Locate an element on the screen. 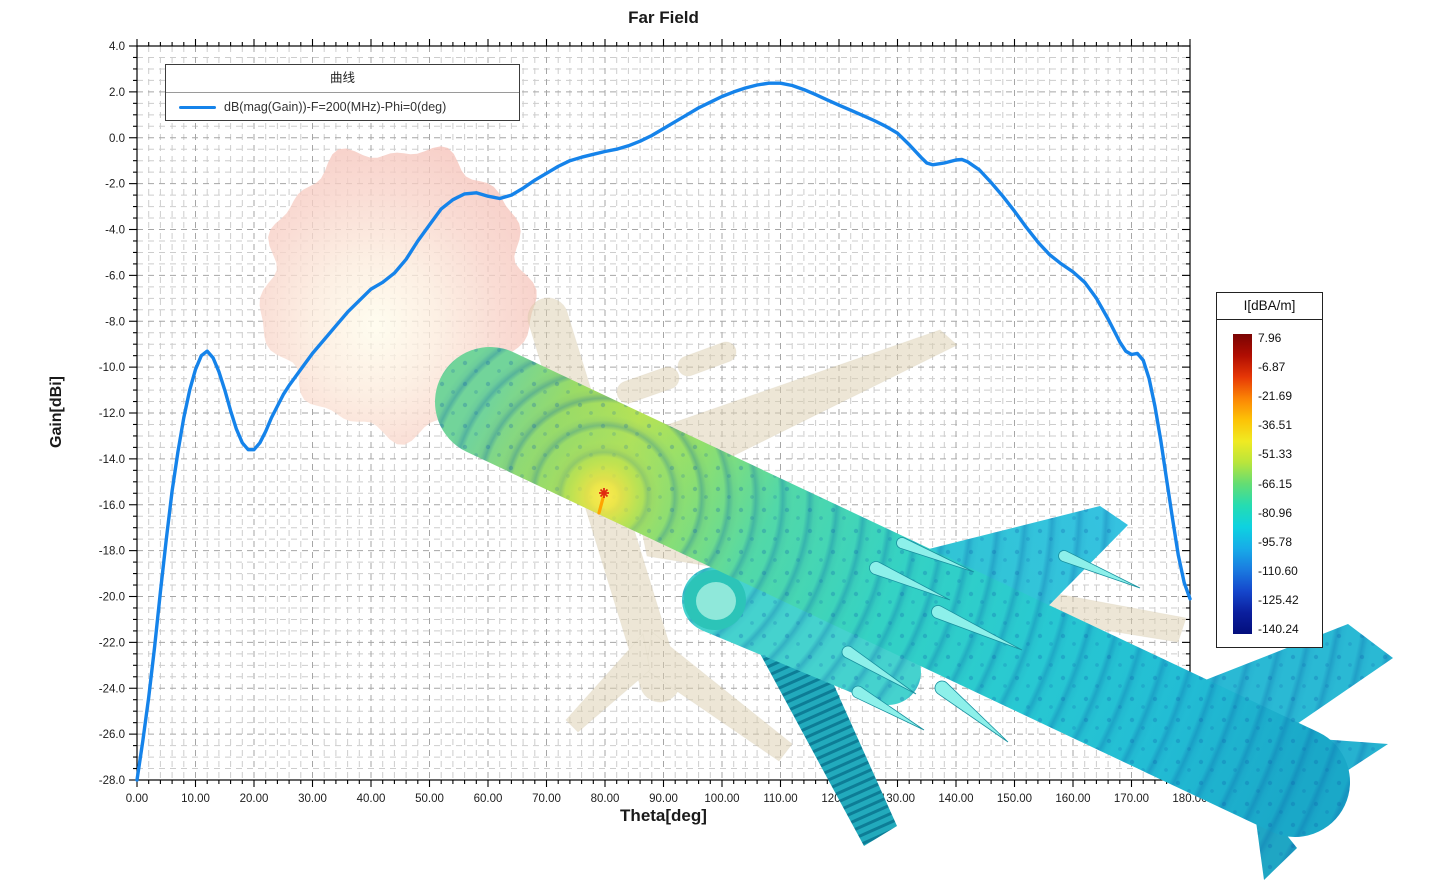 The width and height of the screenshot is (1434, 894). colorbar-tick-label: -21.69 is located at coordinates (1275, 396).